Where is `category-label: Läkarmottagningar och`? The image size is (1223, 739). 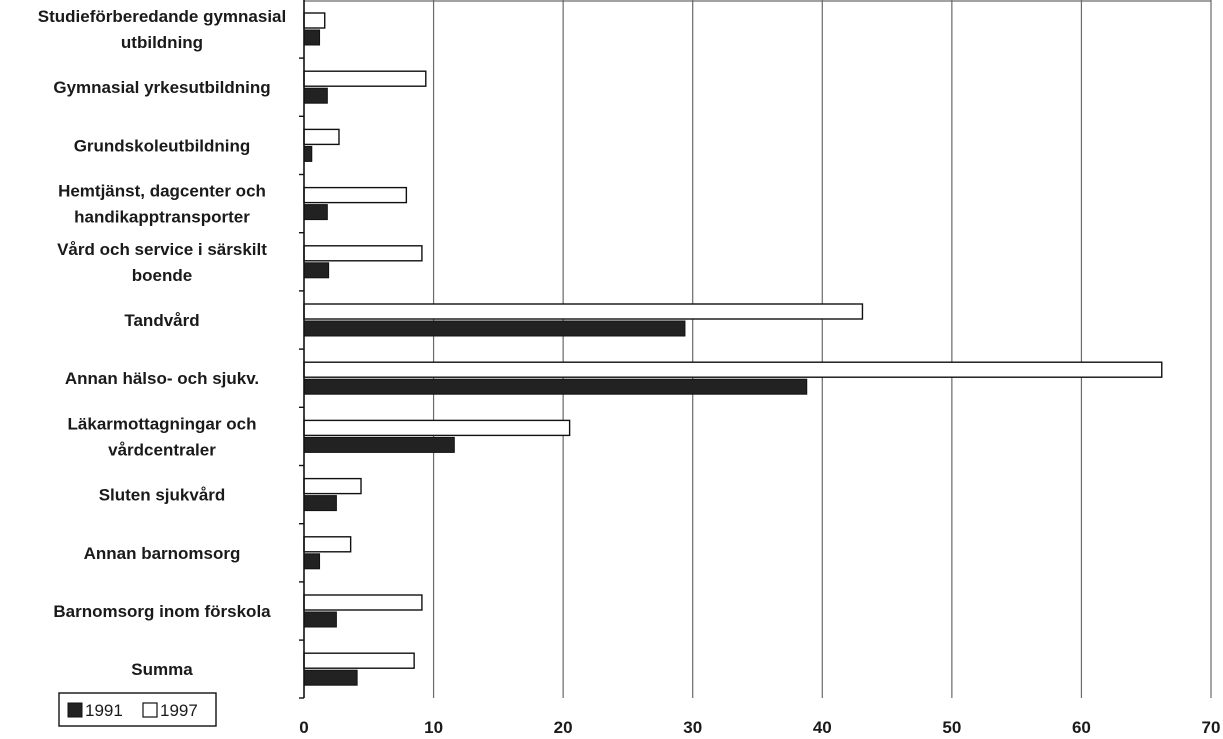
category-label: Läkarmottagningar och is located at coordinates (162, 423).